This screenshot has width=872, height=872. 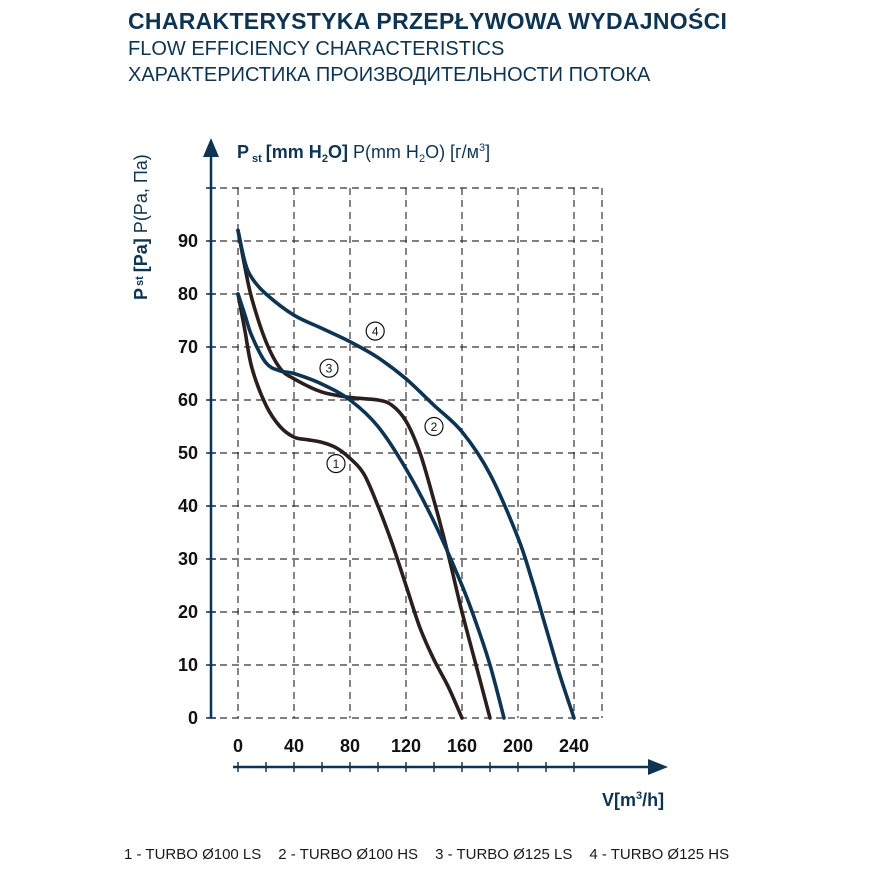 What do you see at coordinates (381, 397) in the screenshot?
I see `curve-markers: 1 2 3 4` at bounding box center [381, 397].